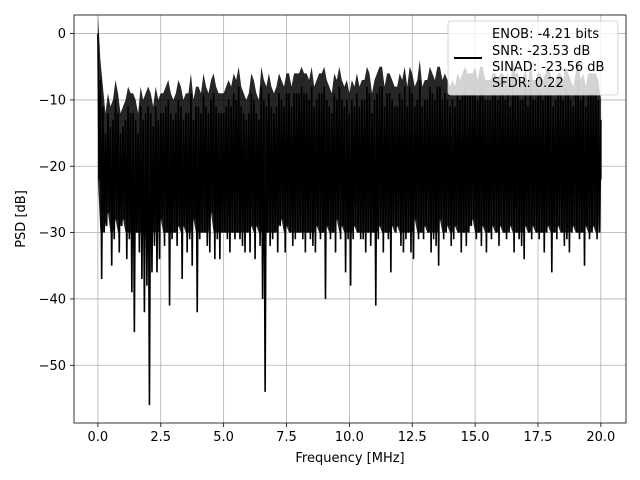  What do you see at coordinates (52, 299) in the screenshot?
I see `y-tick-label: −40` at bounding box center [52, 299].